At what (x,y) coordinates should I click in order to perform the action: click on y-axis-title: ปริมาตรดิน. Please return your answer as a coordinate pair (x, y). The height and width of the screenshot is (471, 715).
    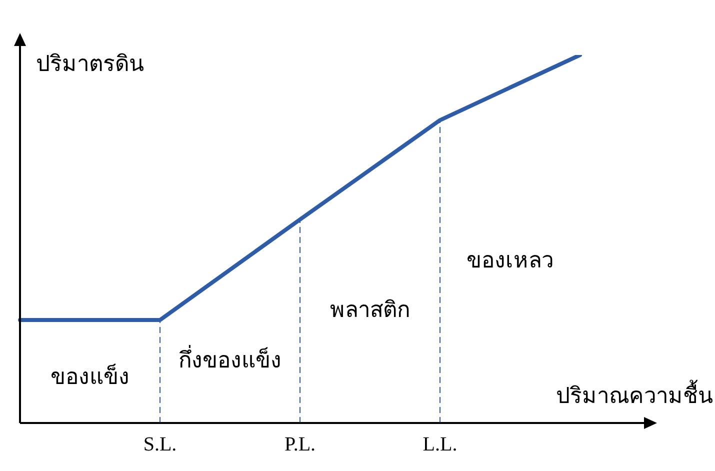
    Looking at the image, I should click on (90, 63).